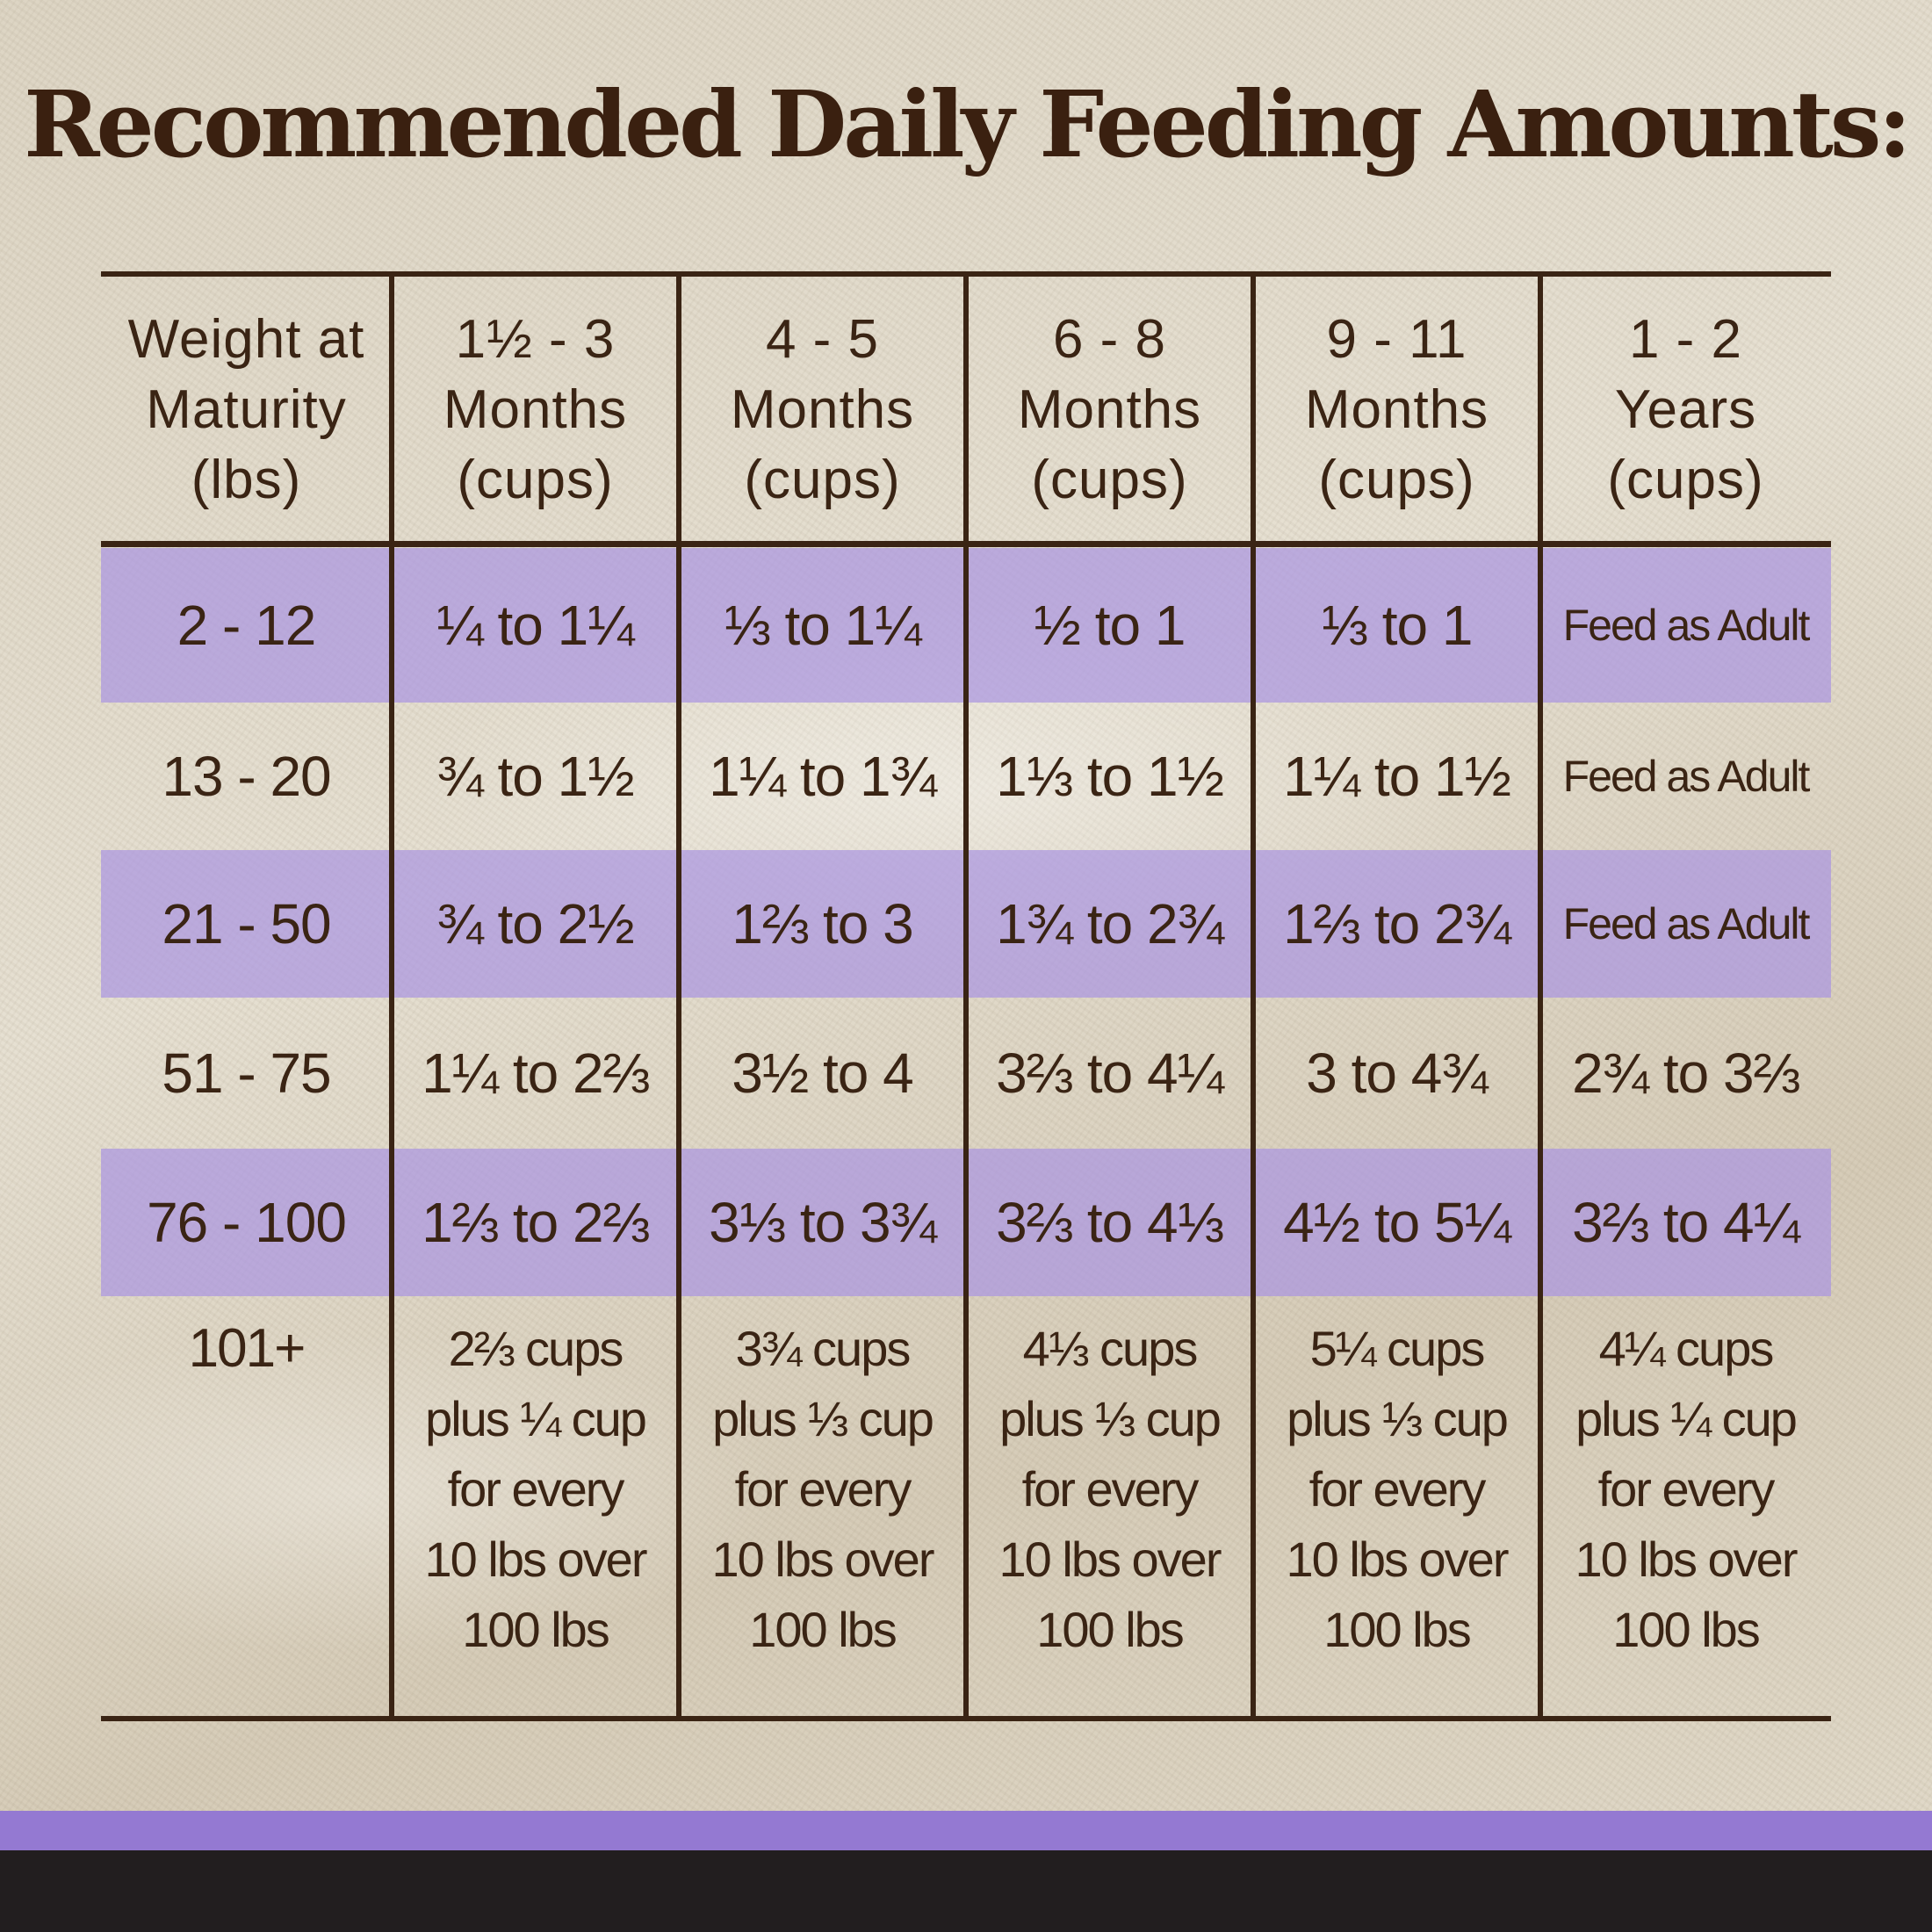  What do you see at coordinates (1397, 923) in the screenshot?
I see `amount-cell: 1⅔ to 2¾` at bounding box center [1397, 923].